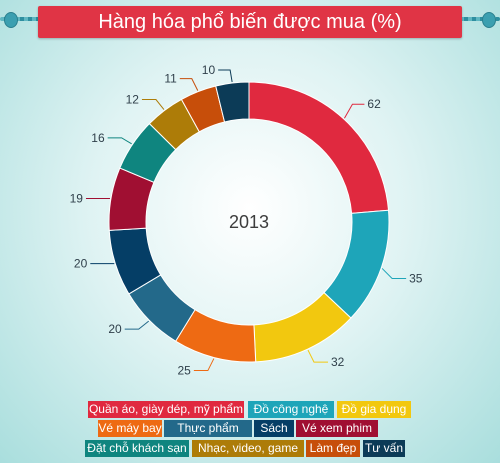 The height and width of the screenshot is (463, 500). What do you see at coordinates (232, 102) in the screenshot?
I see `slice-tu-van` at bounding box center [232, 102].